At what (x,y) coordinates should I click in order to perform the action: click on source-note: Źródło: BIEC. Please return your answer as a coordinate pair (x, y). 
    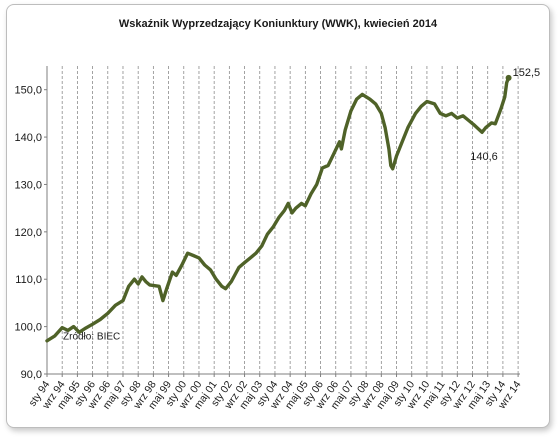
    Looking at the image, I should click on (91, 335).